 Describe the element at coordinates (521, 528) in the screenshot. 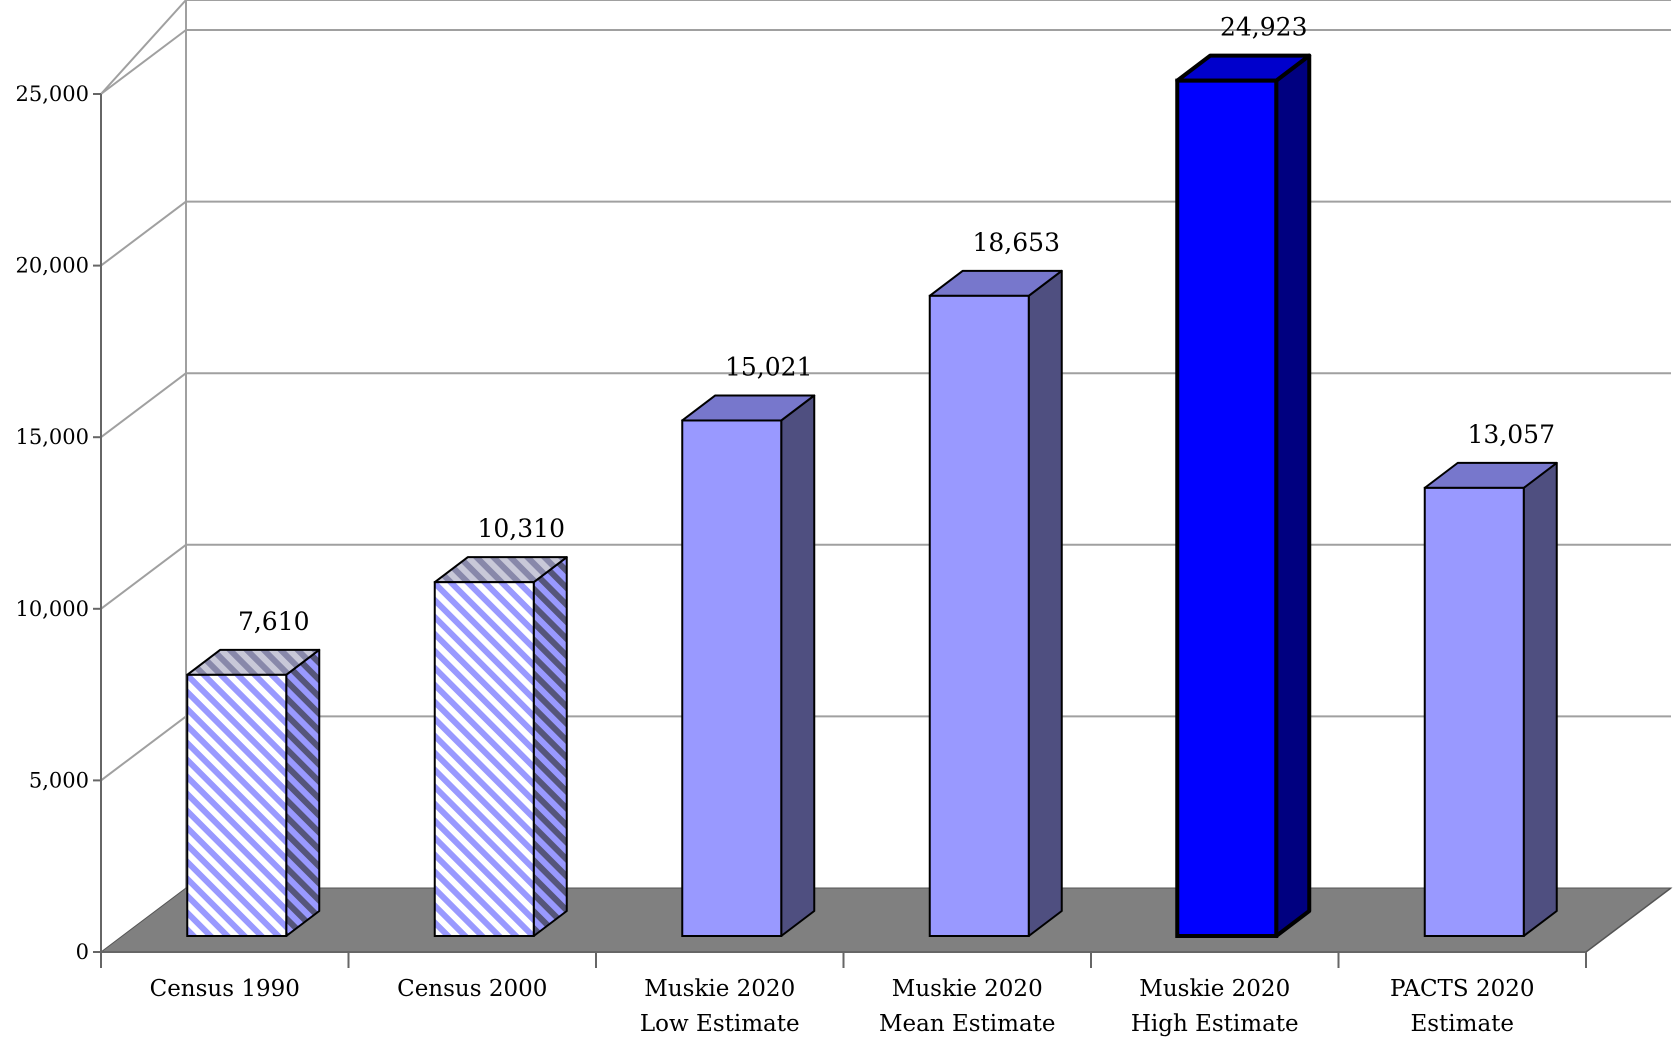

I see `data-label: 10,310` at that location.